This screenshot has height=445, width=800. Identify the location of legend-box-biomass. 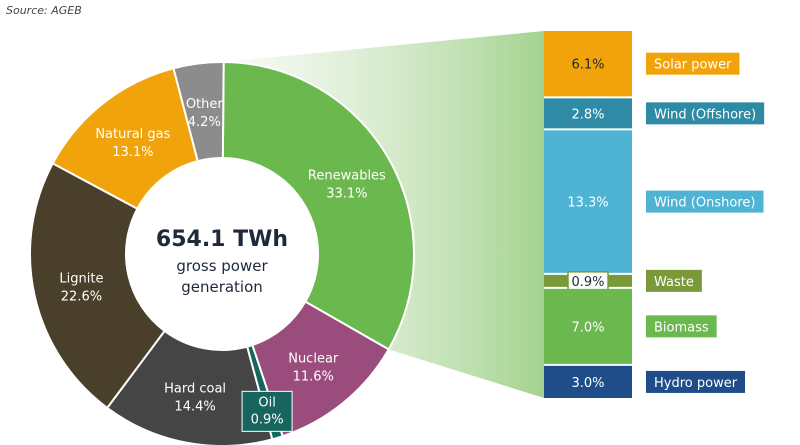
(681, 326).